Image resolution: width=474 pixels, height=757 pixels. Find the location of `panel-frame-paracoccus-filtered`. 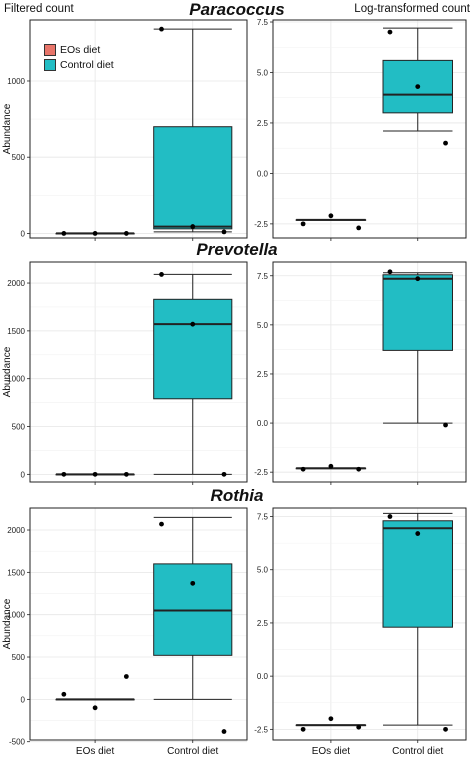

panel-frame-paracoccus-filtered is located at coordinates (138, 129).